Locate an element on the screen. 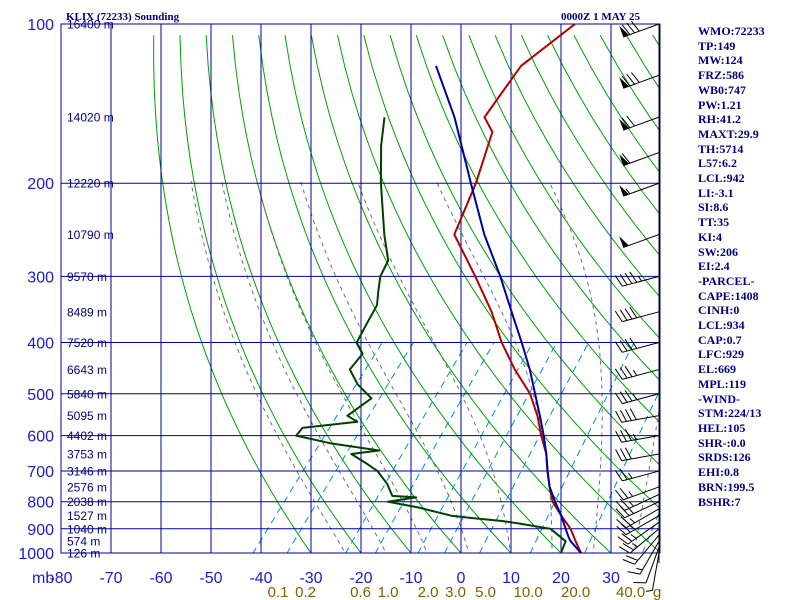 The image size is (800, 600). height-label: 6643 m is located at coordinates (87, 370).